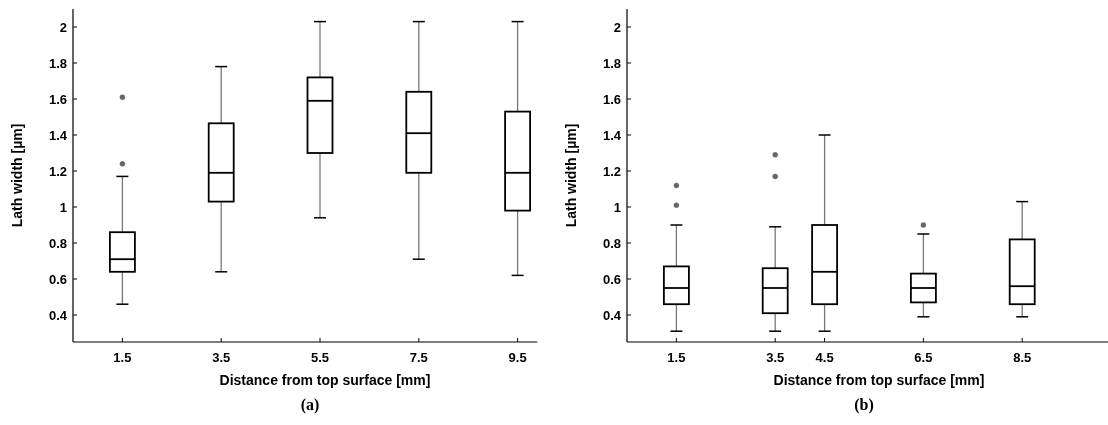 The image size is (1108, 425). What do you see at coordinates (320, 357) in the screenshot?
I see `x-tick-label: 5.5` at bounding box center [320, 357].